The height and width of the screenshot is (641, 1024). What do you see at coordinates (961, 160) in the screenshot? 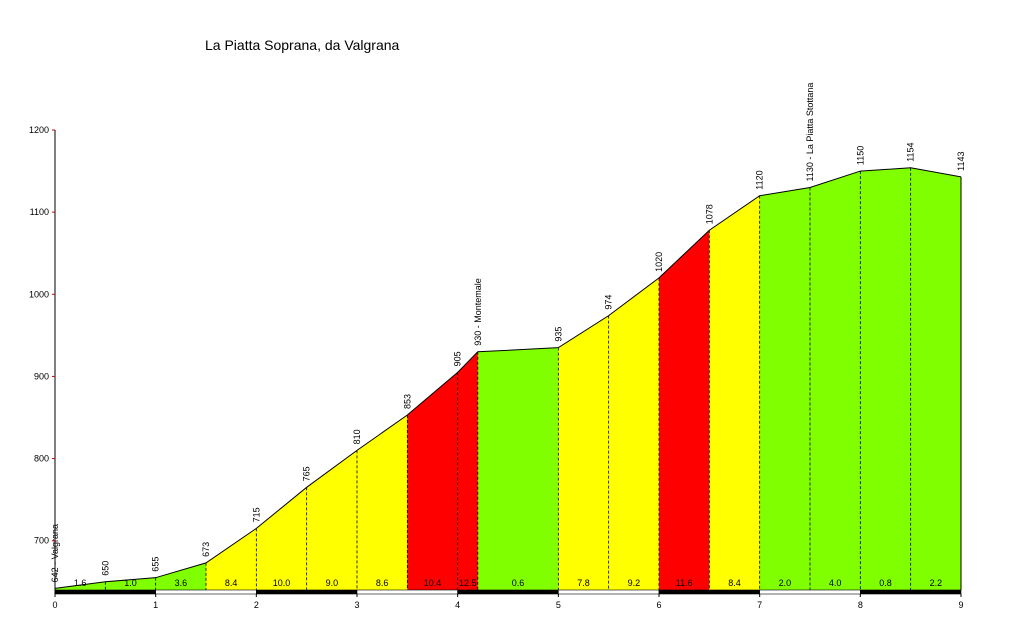
I see `point-label-18: 1143` at bounding box center [961, 160].